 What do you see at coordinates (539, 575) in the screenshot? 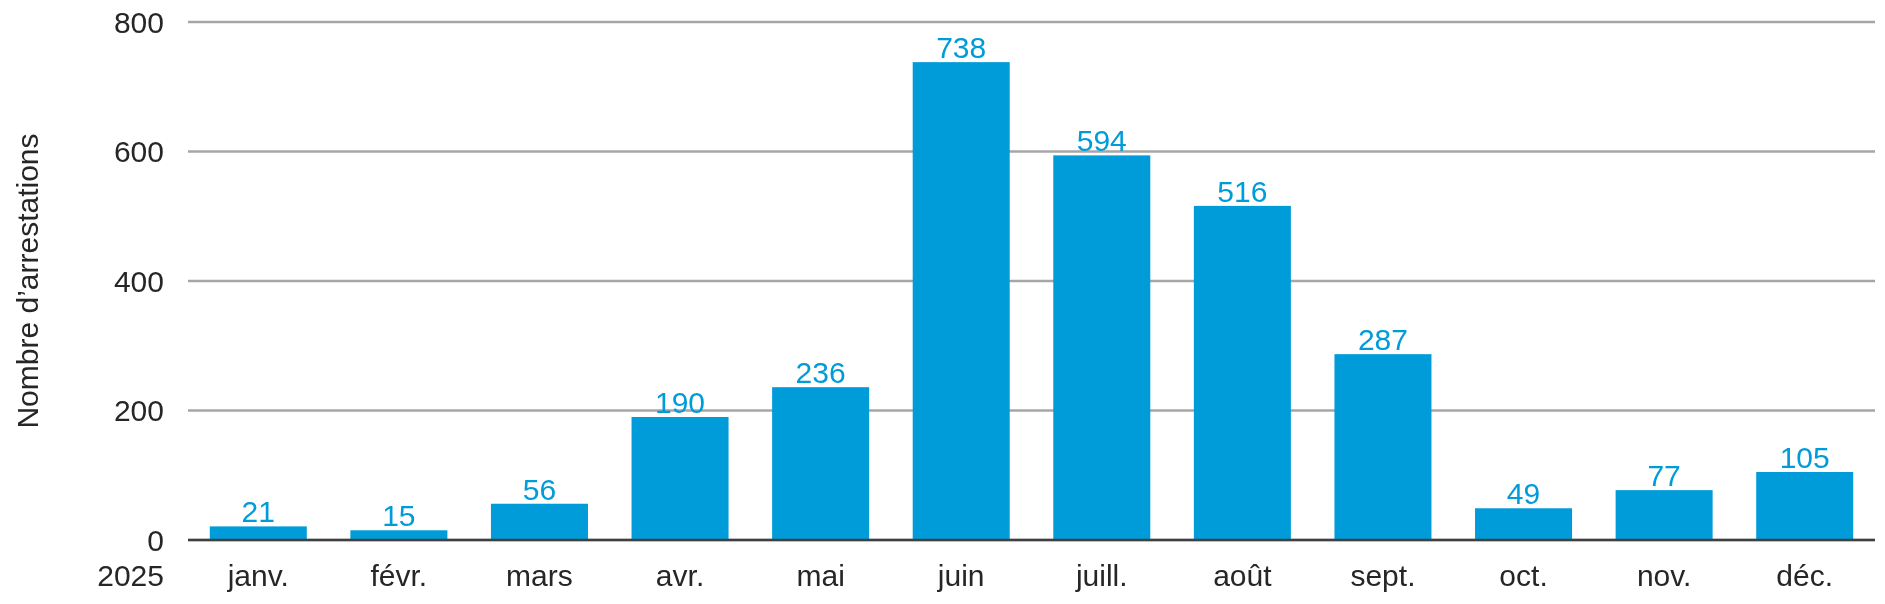
I see `x-tick-label: mars` at bounding box center [539, 575].